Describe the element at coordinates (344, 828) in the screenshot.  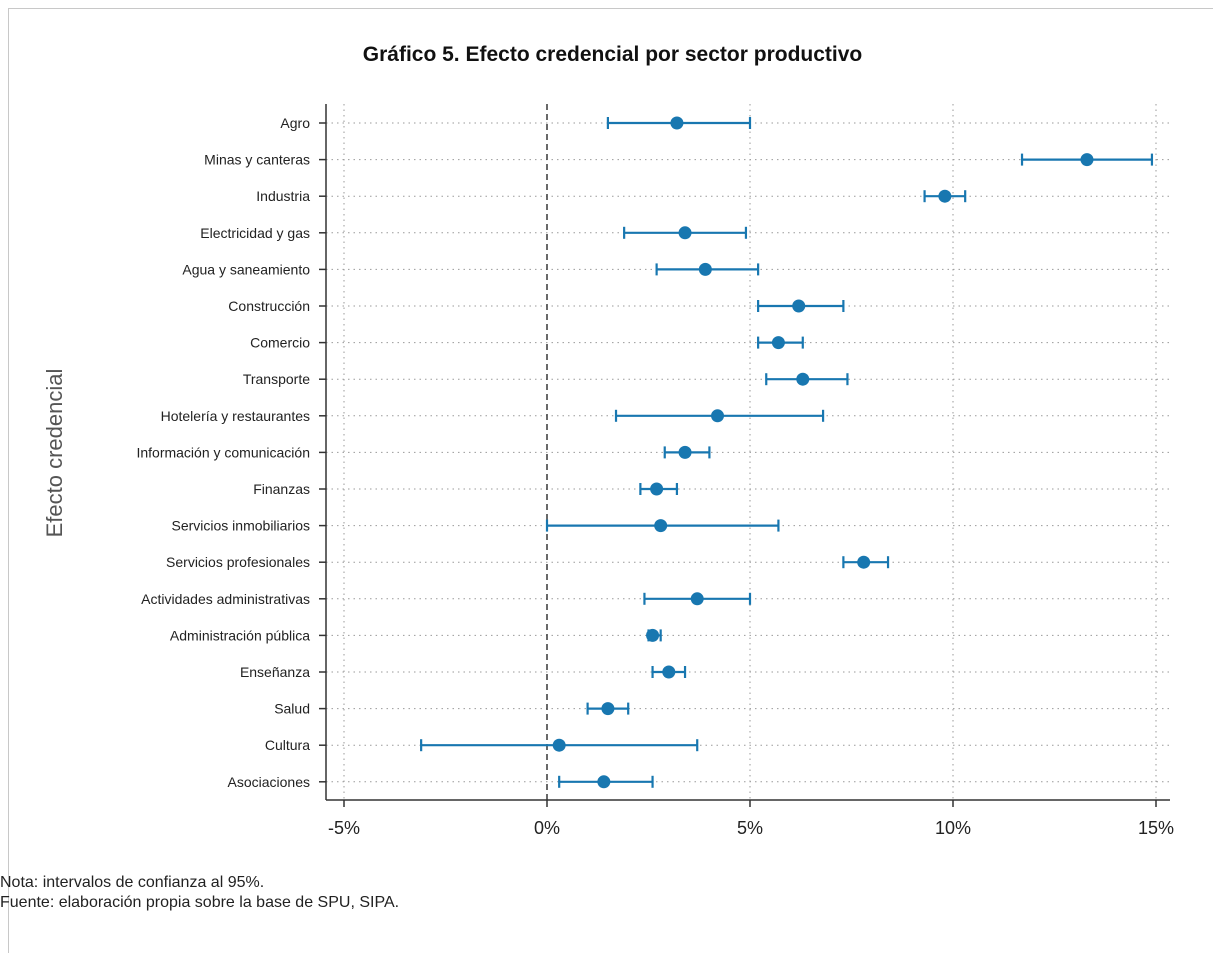
I see `x-tick-label: -5%` at that location.